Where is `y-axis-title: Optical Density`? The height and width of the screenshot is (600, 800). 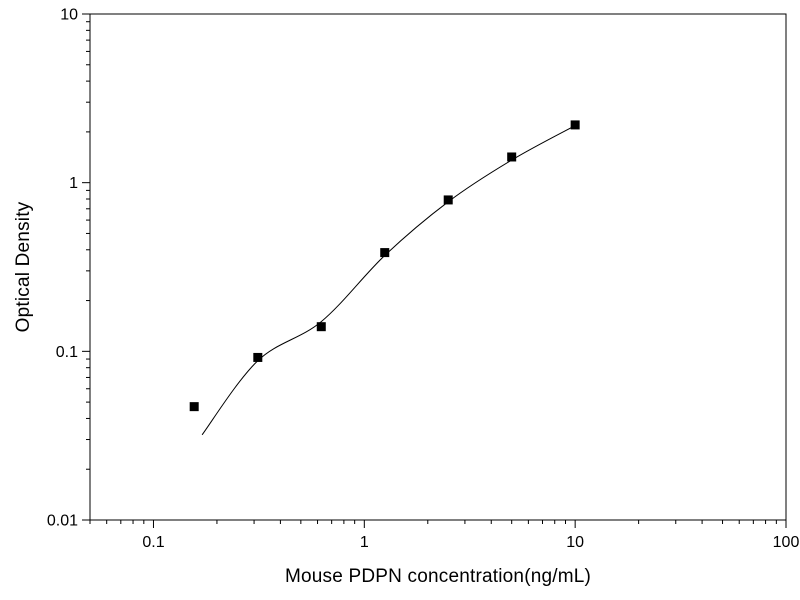
y-axis-title: Optical Density is located at coordinates (23, 267).